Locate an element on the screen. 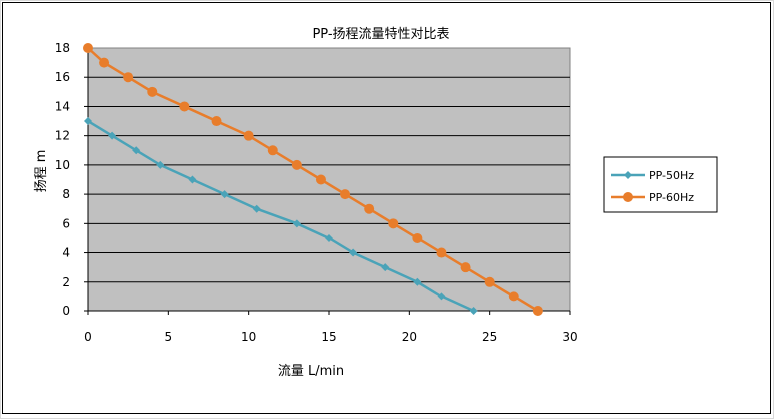 The image size is (774, 419). y-tick-label: 2 is located at coordinates (66, 282).